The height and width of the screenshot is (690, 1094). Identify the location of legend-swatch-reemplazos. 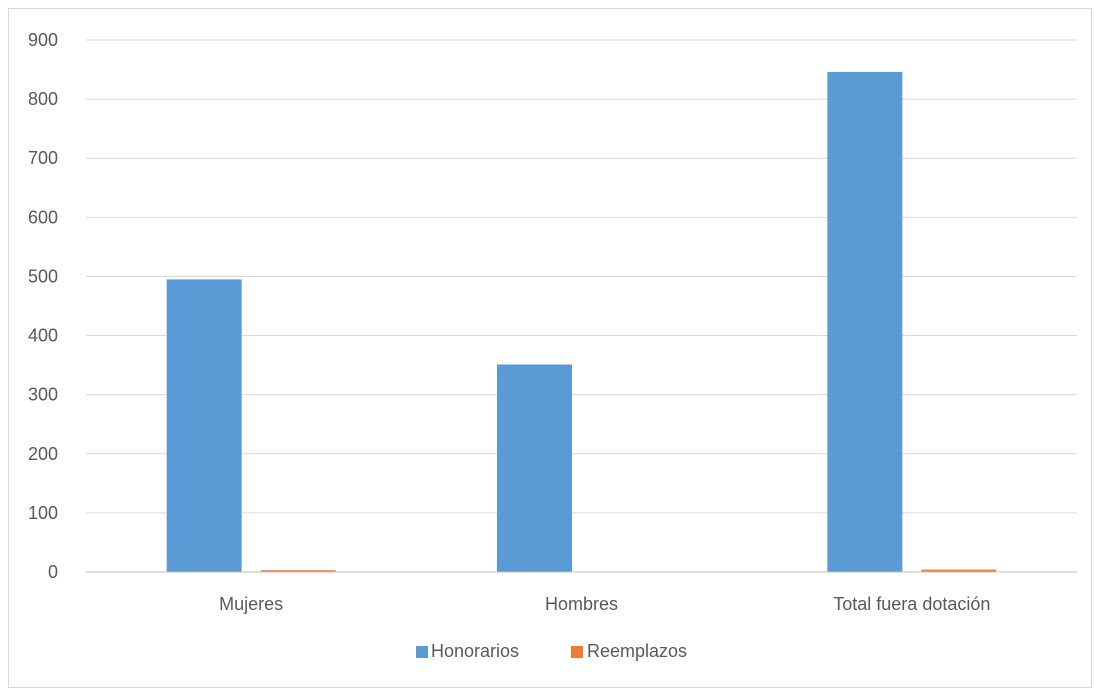
(577, 652).